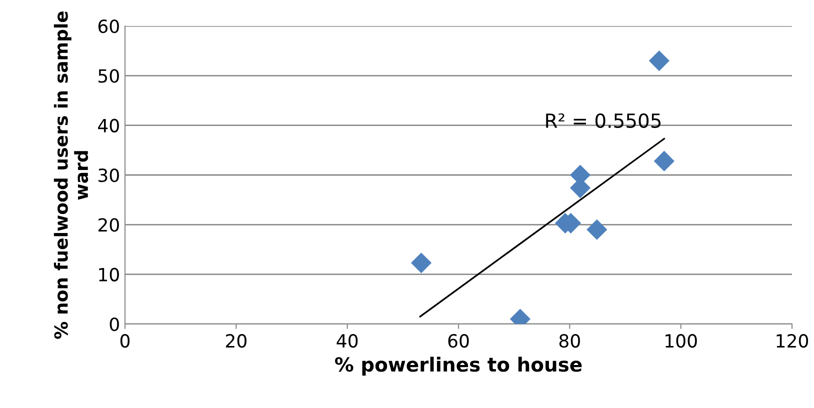 The image size is (814, 408). What do you see at coordinates (108, 225) in the screenshot?
I see `y-tick-label: 20` at bounding box center [108, 225].